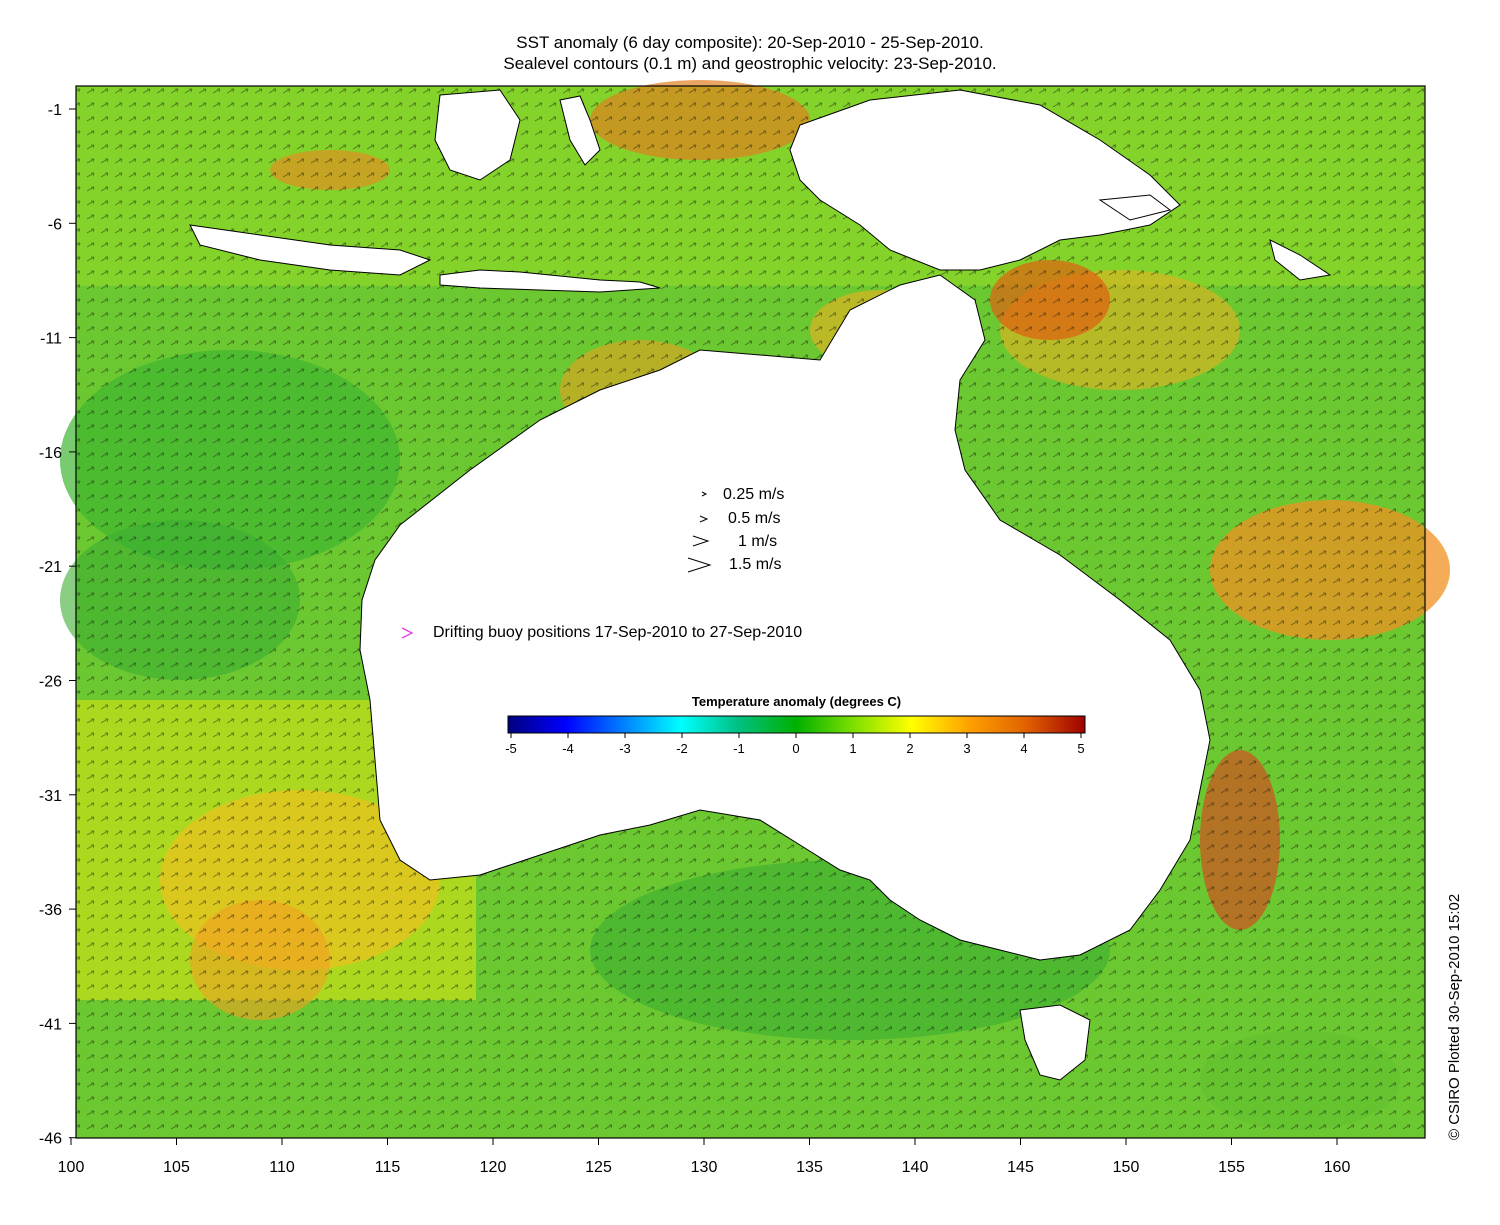 This screenshot has height=1225, width=1500. What do you see at coordinates (51, 339) in the screenshot?
I see `y-tick-label: -11` at bounding box center [51, 339].